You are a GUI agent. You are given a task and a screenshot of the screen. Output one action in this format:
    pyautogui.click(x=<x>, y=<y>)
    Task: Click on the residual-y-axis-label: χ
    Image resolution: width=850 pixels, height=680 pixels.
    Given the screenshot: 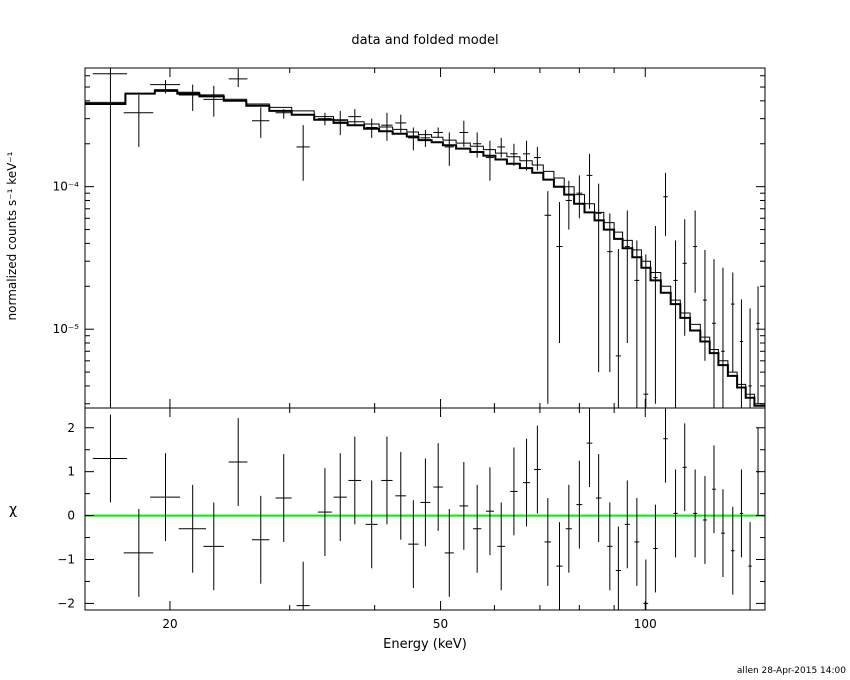 What is the action you would take?
    pyautogui.click(x=13, y=510)
    